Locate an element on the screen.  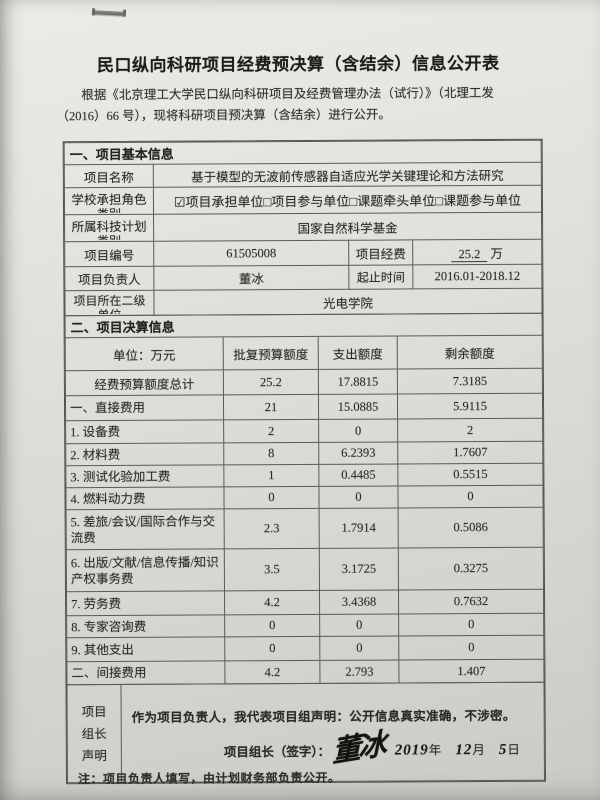
sign-label: 项目组长（签字）： is located at coordinates (277, 751).